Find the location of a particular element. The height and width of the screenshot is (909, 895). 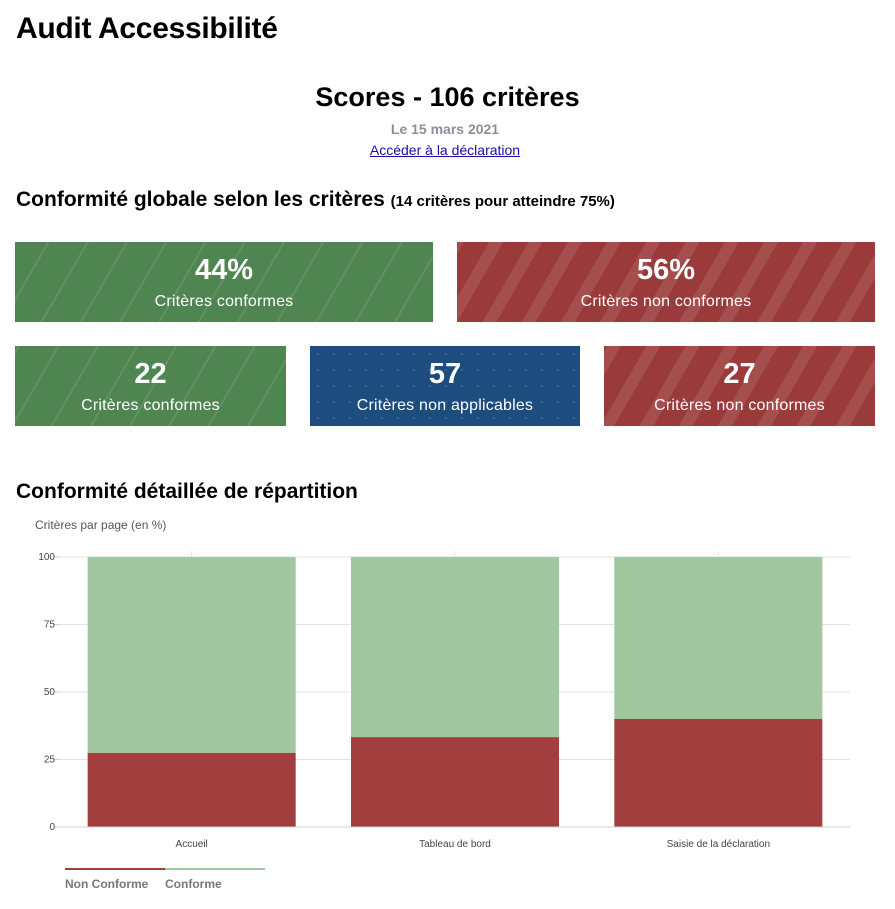

noncompliant-percent-card: 56% Critères non conformes is located at coordinates (666, 282).